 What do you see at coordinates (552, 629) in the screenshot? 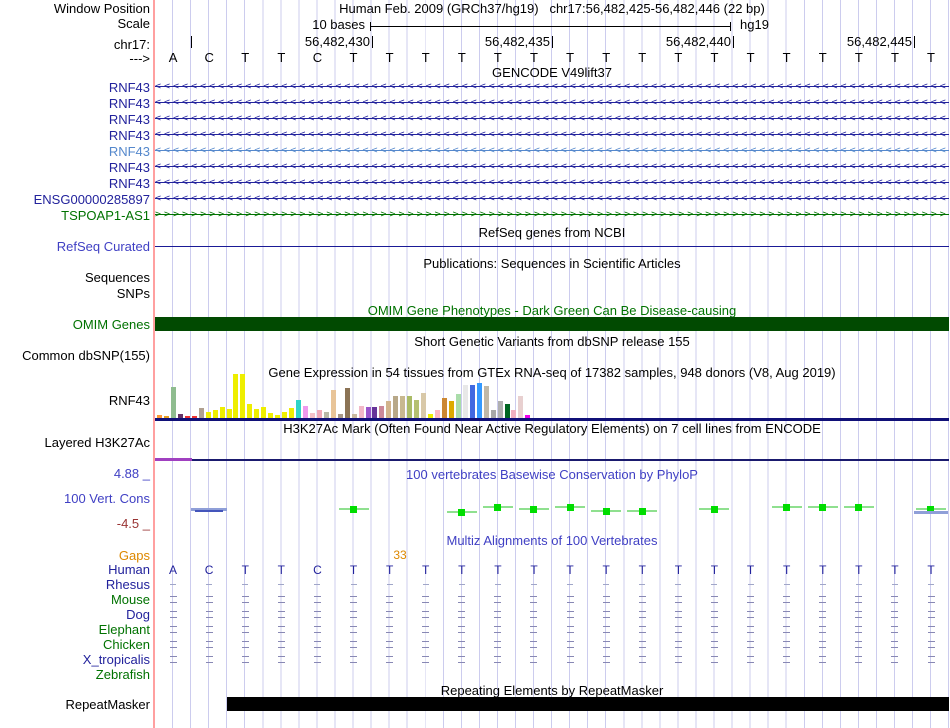
I see `alignment-row-elephant` at bounding box center [552, 629].